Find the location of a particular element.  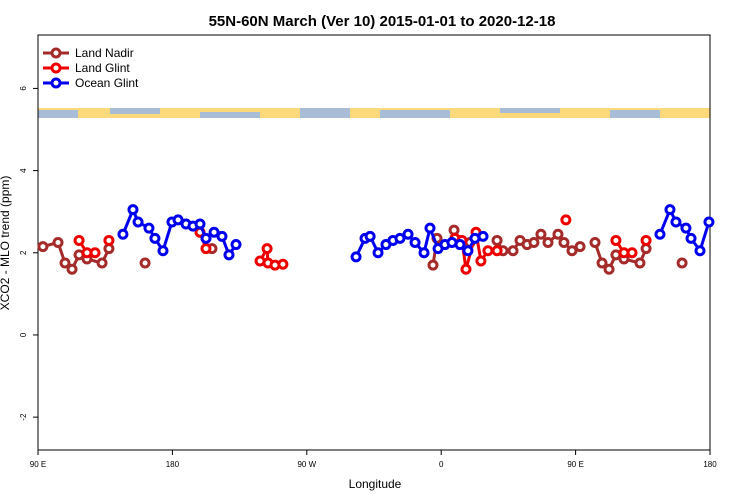

legend-label: Land Glint is located at coordinates (102, 68).